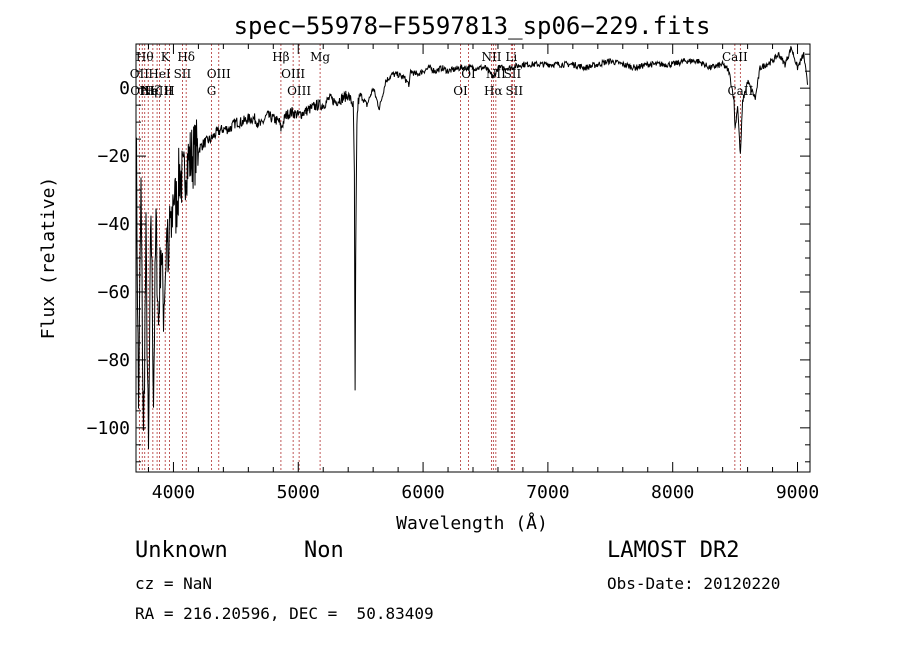  I want to click on survey-label: LAMOST DR2, so click(673, 550).